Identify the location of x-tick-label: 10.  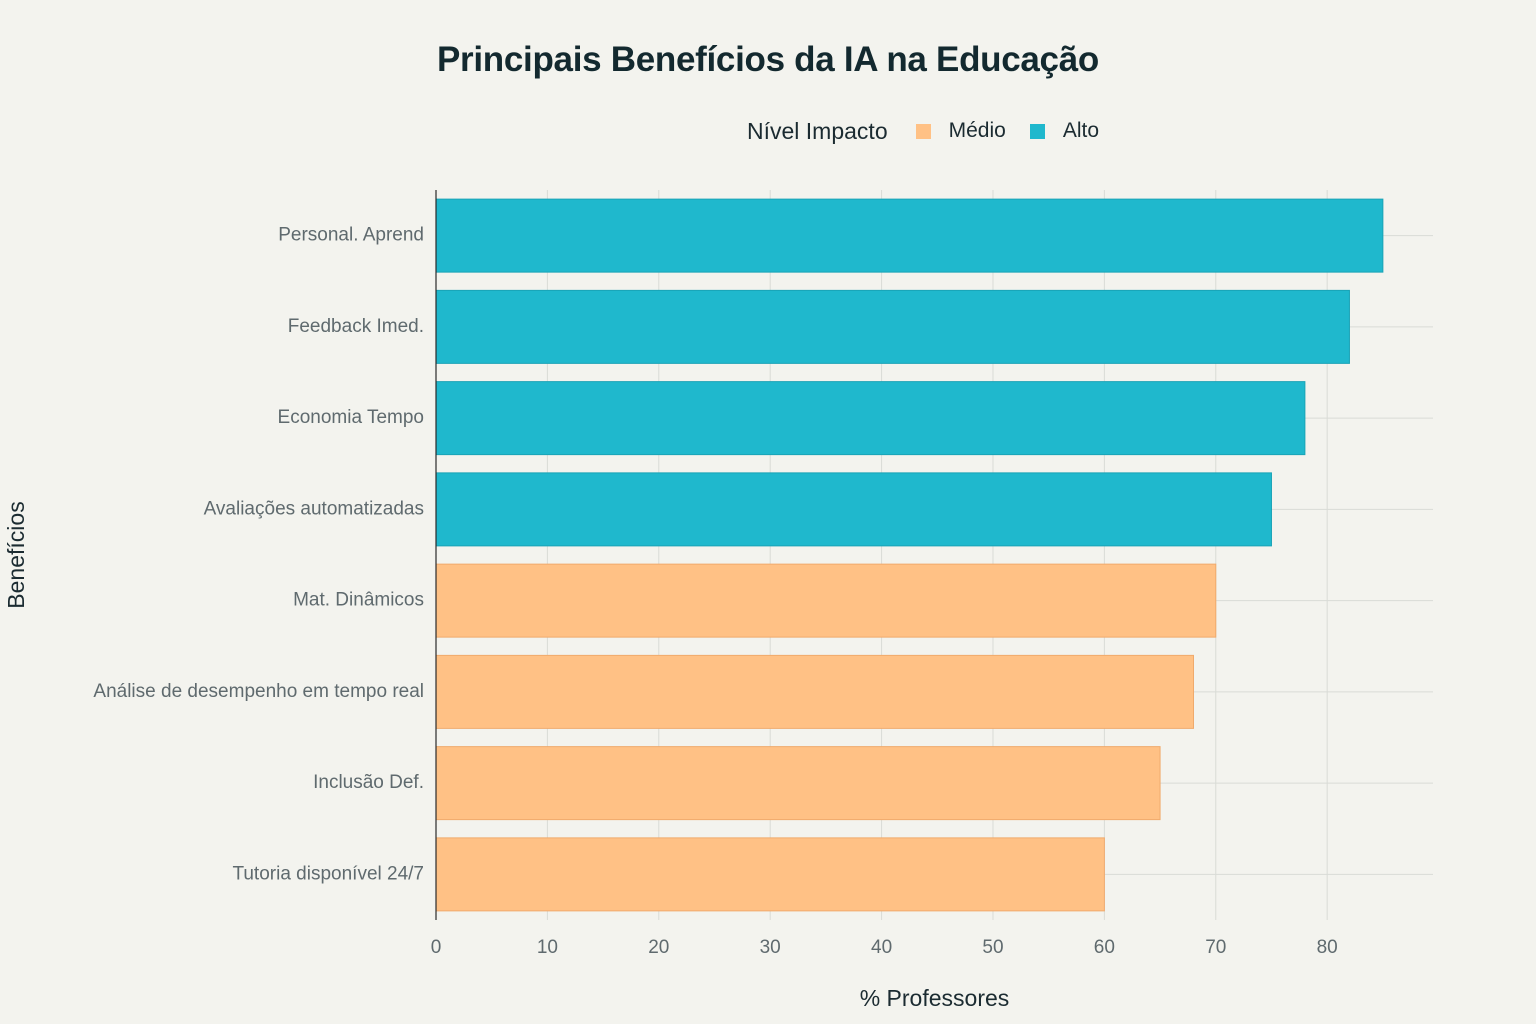
(547, 947).